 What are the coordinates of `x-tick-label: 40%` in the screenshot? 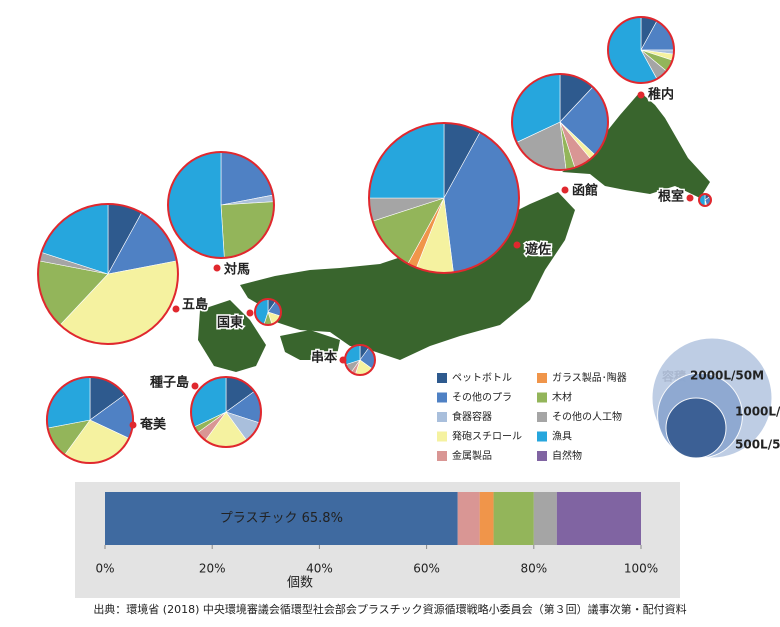 It's located at (319, 569).